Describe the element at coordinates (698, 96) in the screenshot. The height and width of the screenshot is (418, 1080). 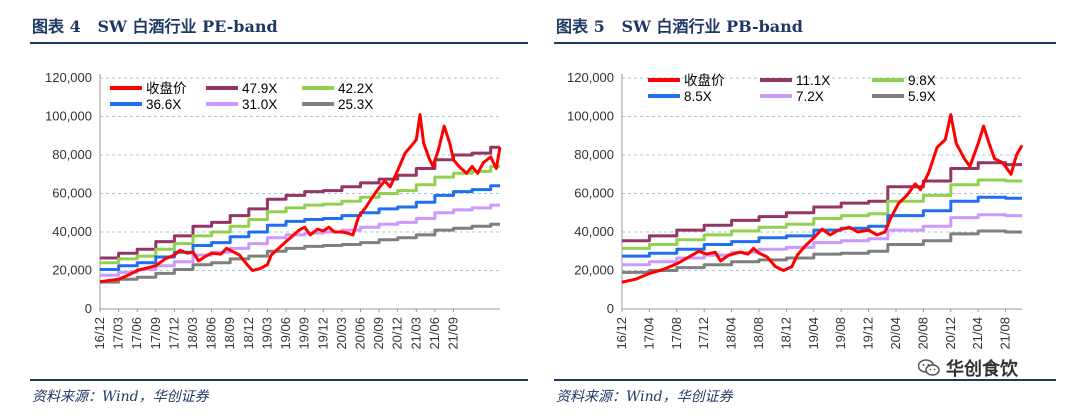
I see `legend-label: 8.5X` at that location.